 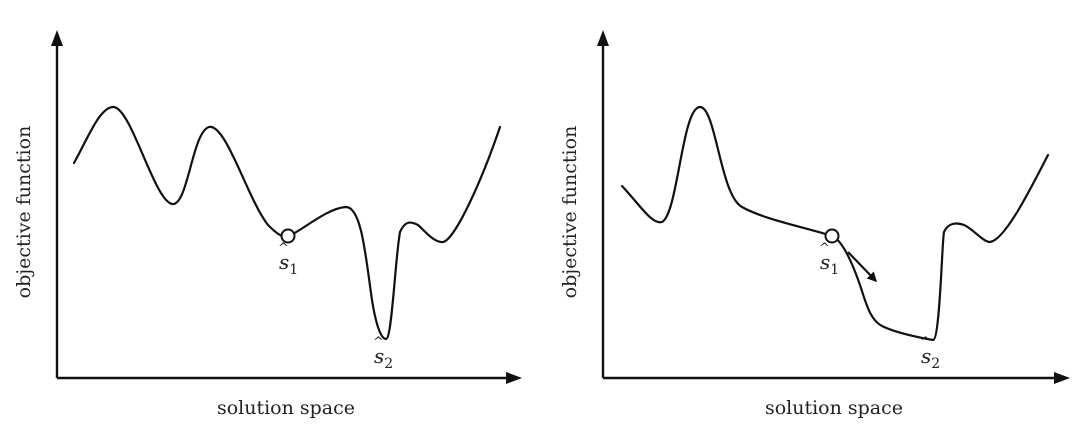 What do you see at coordinates (288, 264) in the screenshot?
I see `left-s1-label: s1` at bounding box center [288, 264].